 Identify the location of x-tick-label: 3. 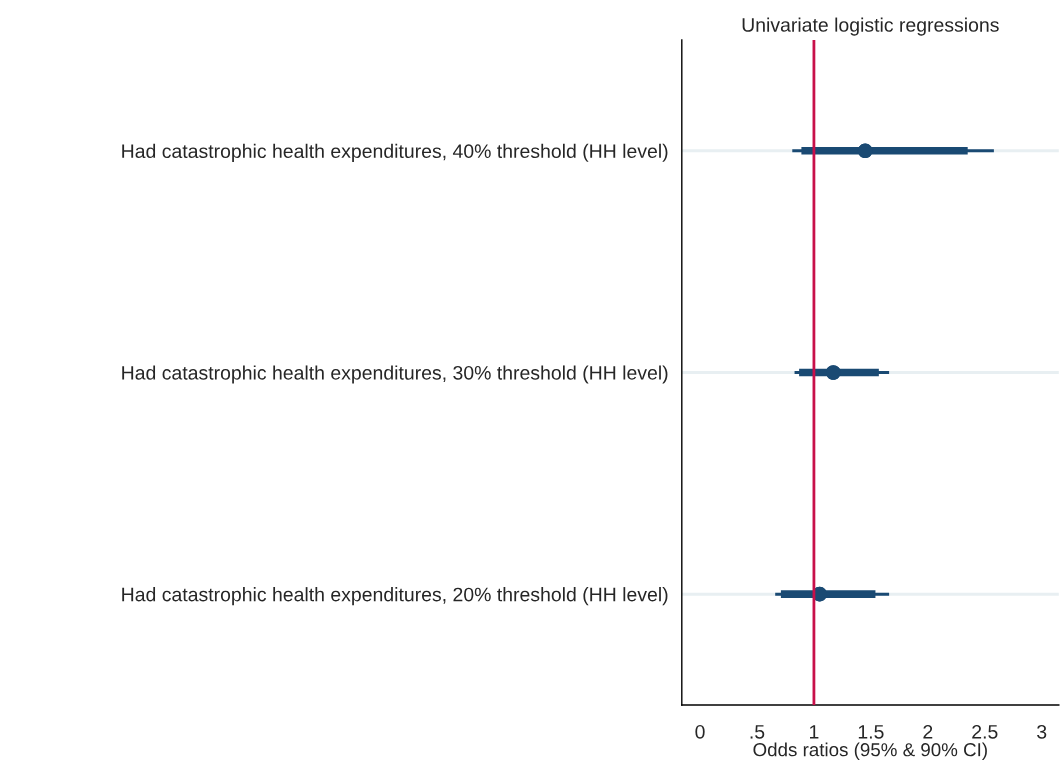
(1042, 731).